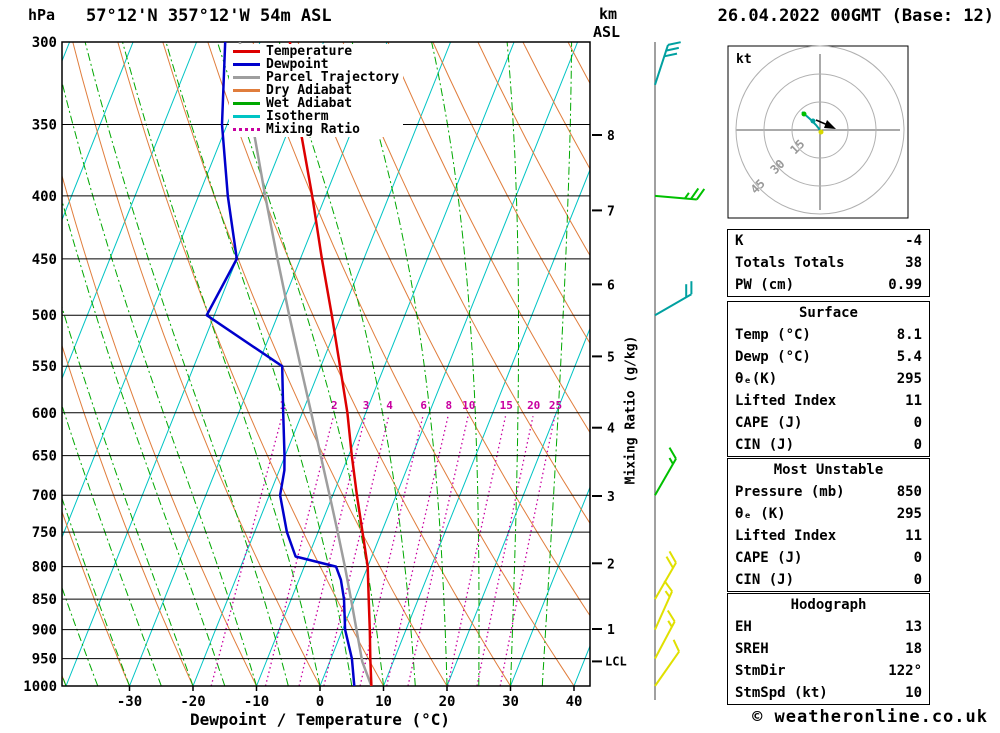 The height and width of the screenshot is (733, 1000). I want to click on temperature-curve, so click(330, 364).